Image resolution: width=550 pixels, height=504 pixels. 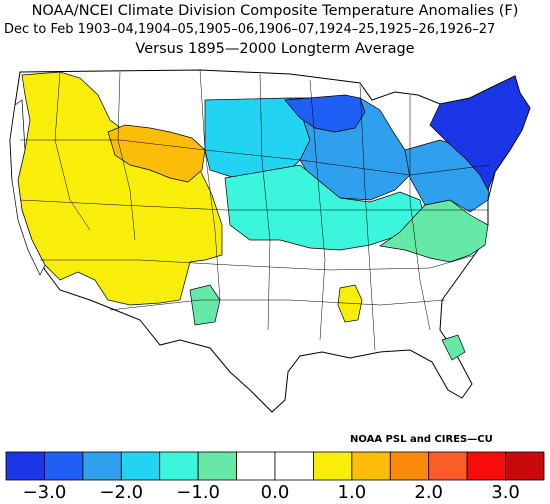 What do you see at coordinates (421, 439) in the screenshot?
I see `credit-label: NOAA PSL and CIRES—CU` at bounding box center [421, 439].